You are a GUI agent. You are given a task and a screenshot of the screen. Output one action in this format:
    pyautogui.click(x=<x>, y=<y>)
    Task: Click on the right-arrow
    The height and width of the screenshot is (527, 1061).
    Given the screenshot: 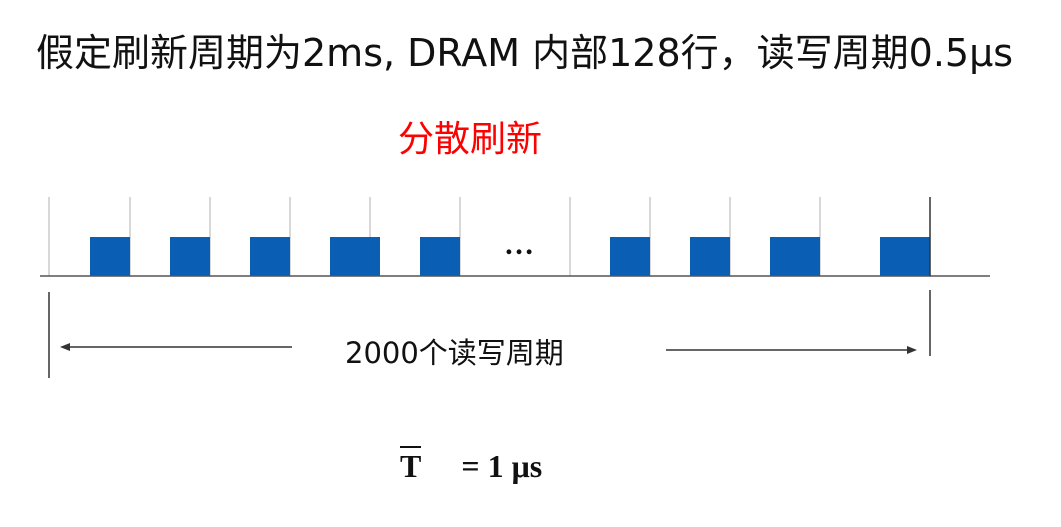 What is the action you would take?
    pyautogui.click(x=791, y=350)
    